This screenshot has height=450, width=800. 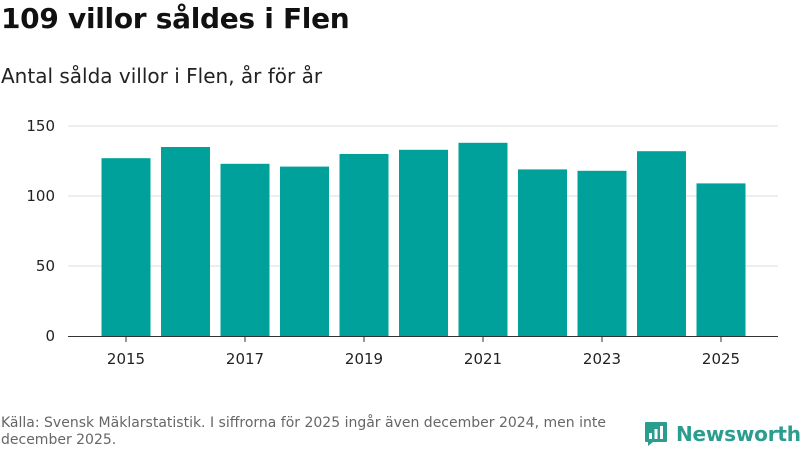 What do you see at coordinates (245, 249) in the screenshot?
I see `bar-2017` at bounding box center [245, 249].